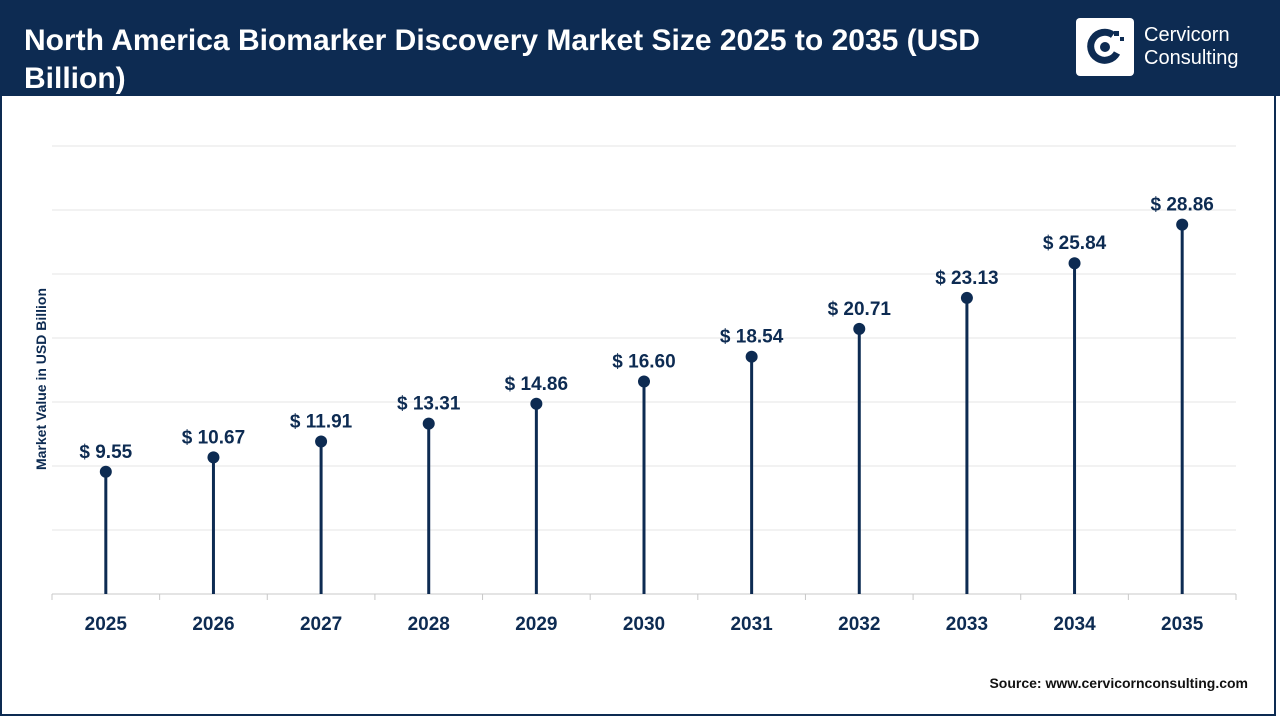 The height and width of the screenshot is (720, 1280). Describe the element at coordinates (321, 624) in the screenshot. I see `x-tick-label-2027: 2027` at that location.